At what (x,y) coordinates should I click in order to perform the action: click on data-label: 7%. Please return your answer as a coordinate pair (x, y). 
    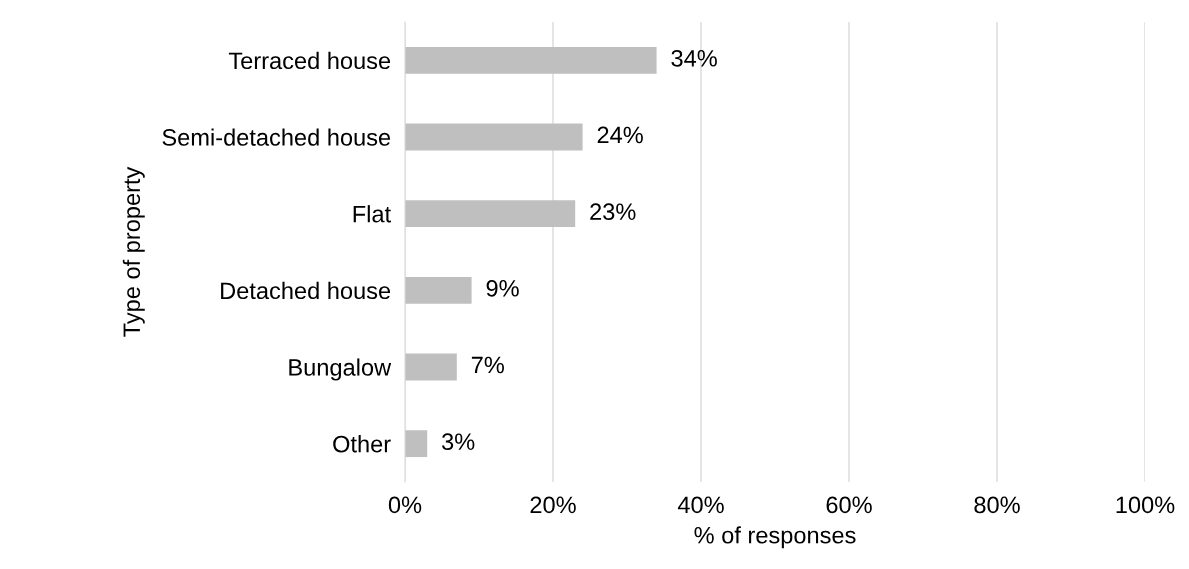
    Looking at the image, I should click on (487, 365).